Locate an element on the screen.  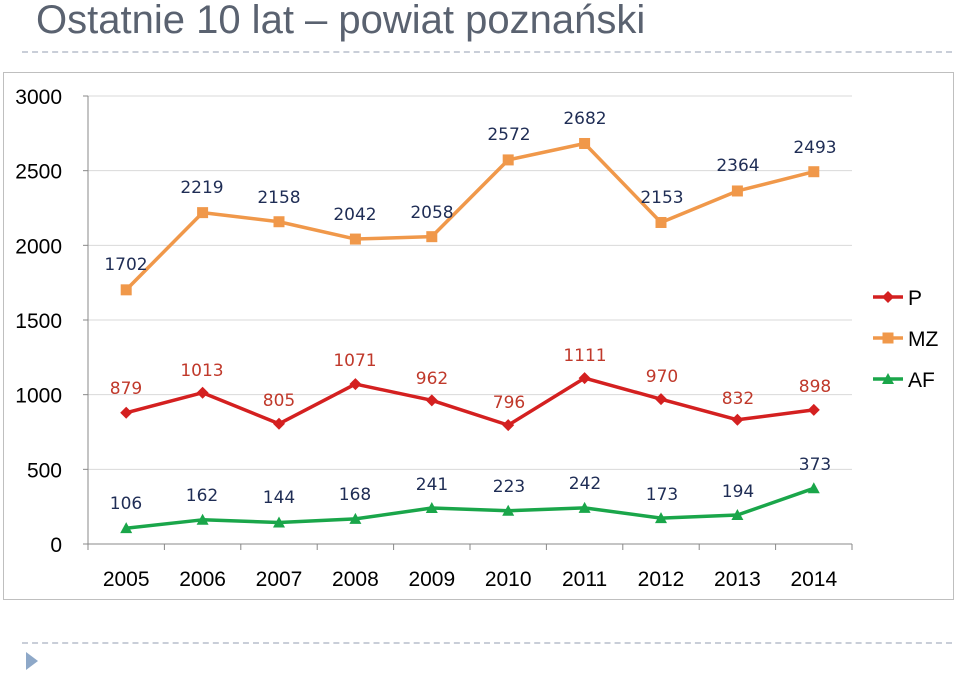
data-label: 970 is located at coordinates (662, 377).